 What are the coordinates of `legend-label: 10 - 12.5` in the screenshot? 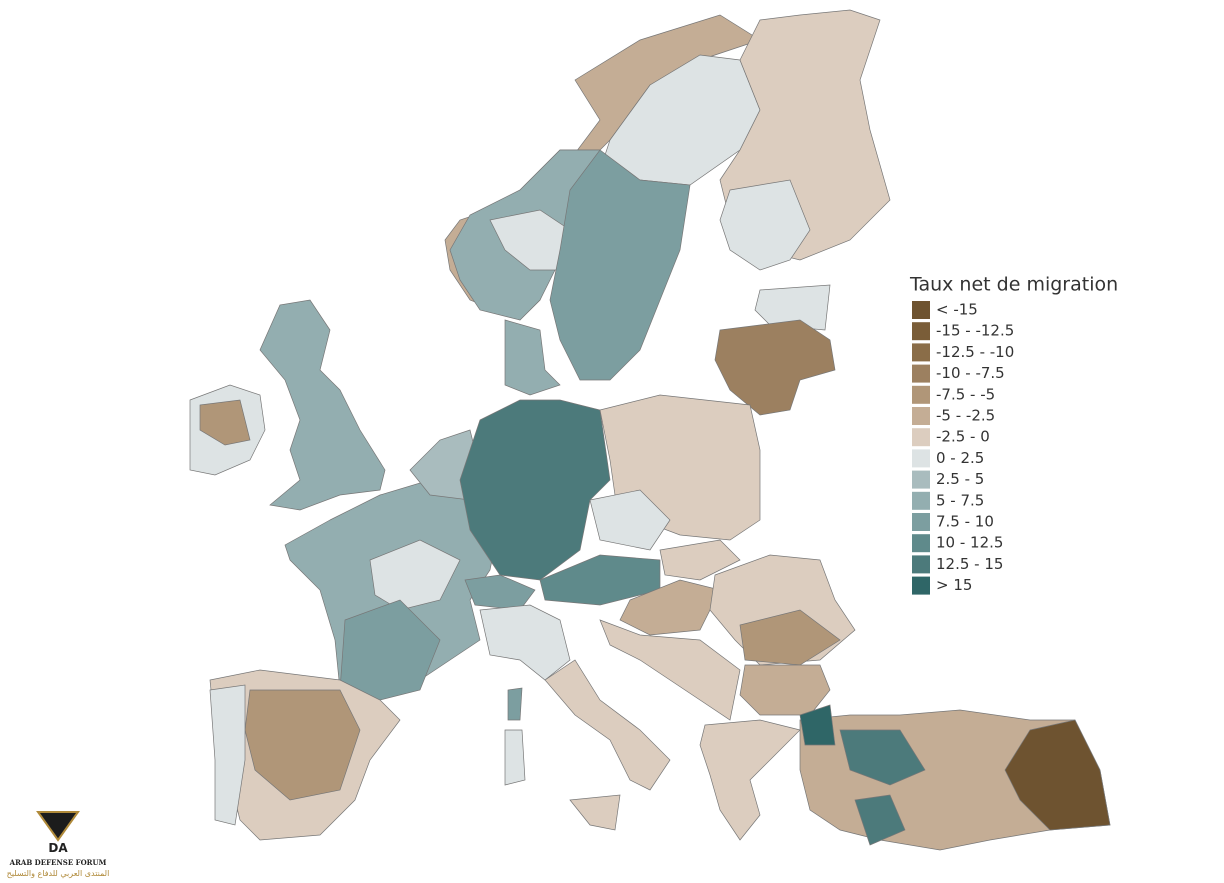 It's located at (969, 543).